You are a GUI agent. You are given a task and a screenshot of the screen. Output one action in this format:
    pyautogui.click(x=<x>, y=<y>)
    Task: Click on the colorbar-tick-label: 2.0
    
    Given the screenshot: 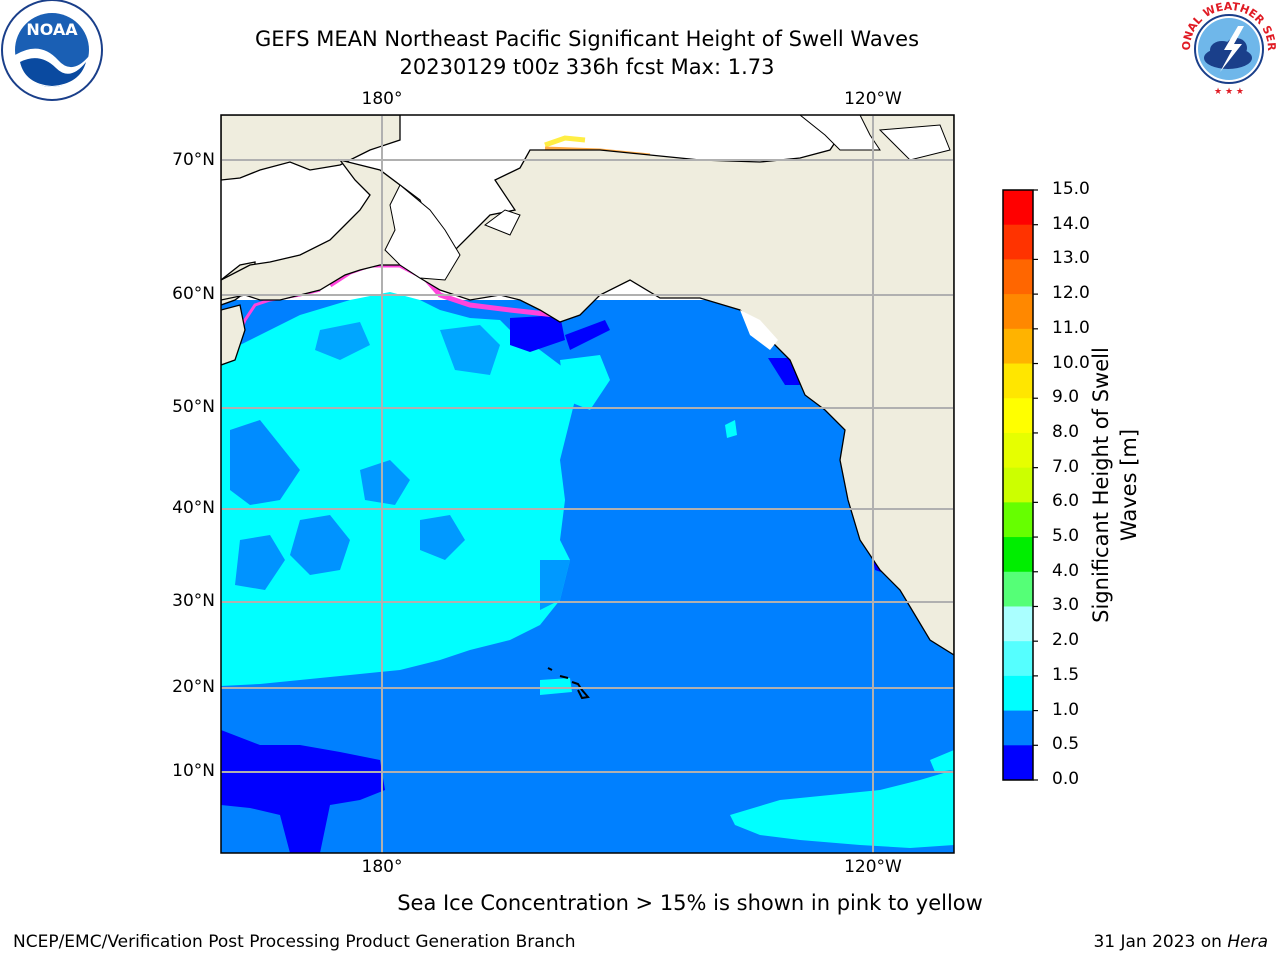 What is the action you would take?
    pyautogui.click(x=1066, y=640)
    